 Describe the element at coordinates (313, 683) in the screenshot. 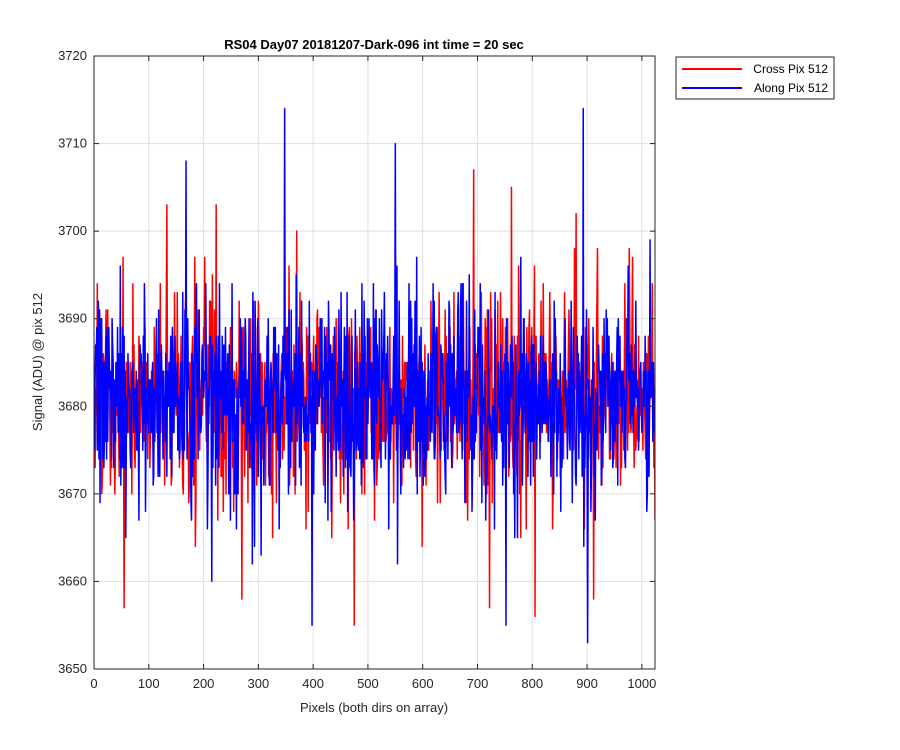

I see `x-tick-label: 400` at that location.